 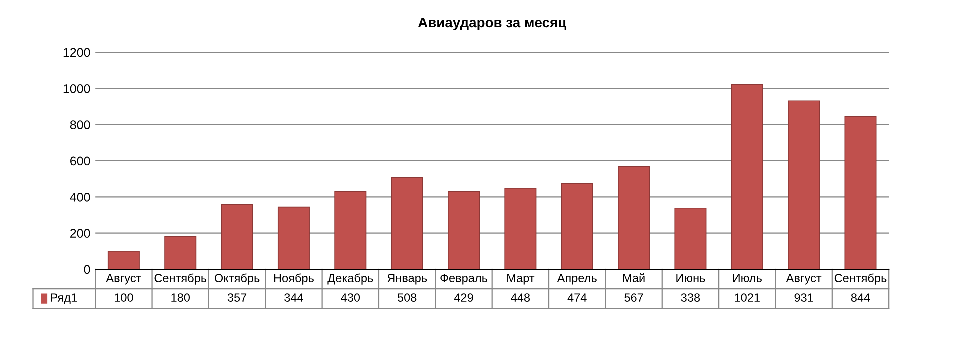 I want to click on x-tick-label: Январь, so click(x=408, y=279).